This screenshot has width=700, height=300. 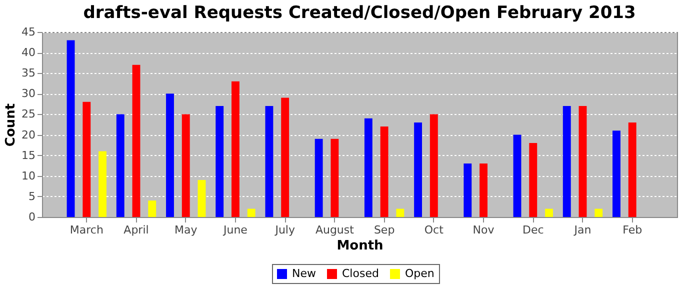 I want to click on y-tick-label: 40, so click(x=29, y=53).